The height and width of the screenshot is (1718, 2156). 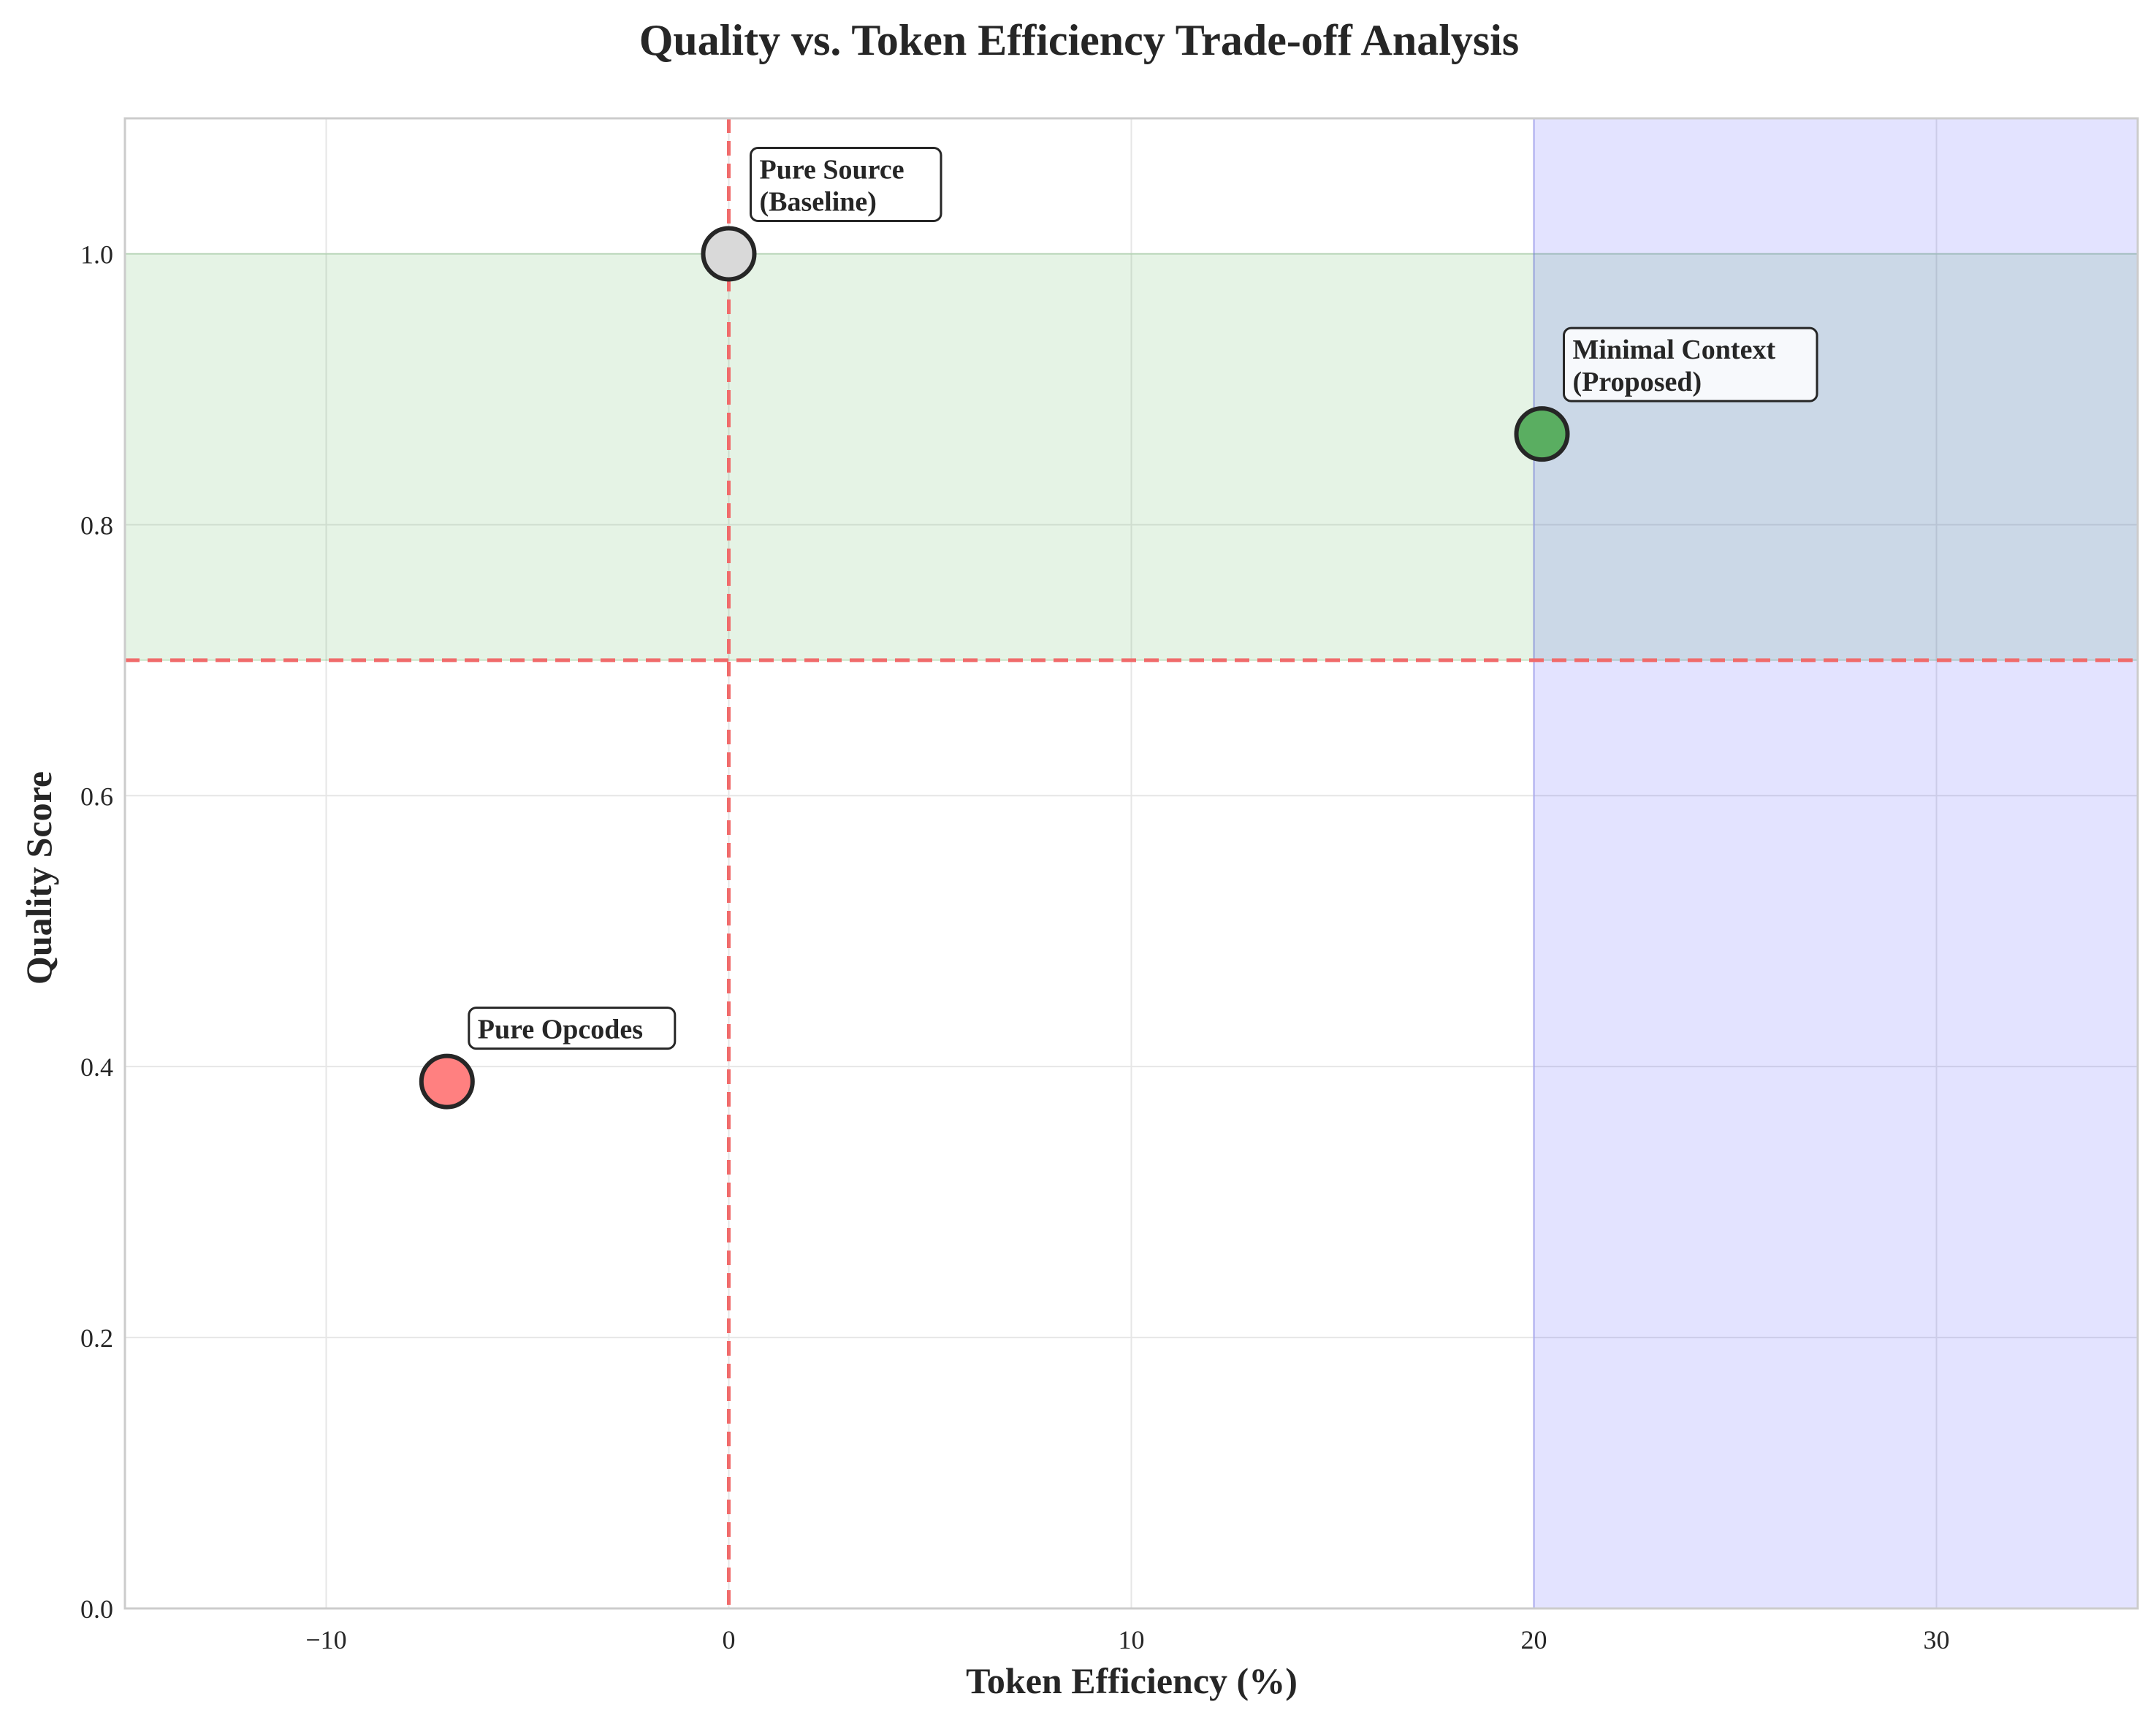 I want to click on x-tick-label: 0, so click(x=729, y=1639).